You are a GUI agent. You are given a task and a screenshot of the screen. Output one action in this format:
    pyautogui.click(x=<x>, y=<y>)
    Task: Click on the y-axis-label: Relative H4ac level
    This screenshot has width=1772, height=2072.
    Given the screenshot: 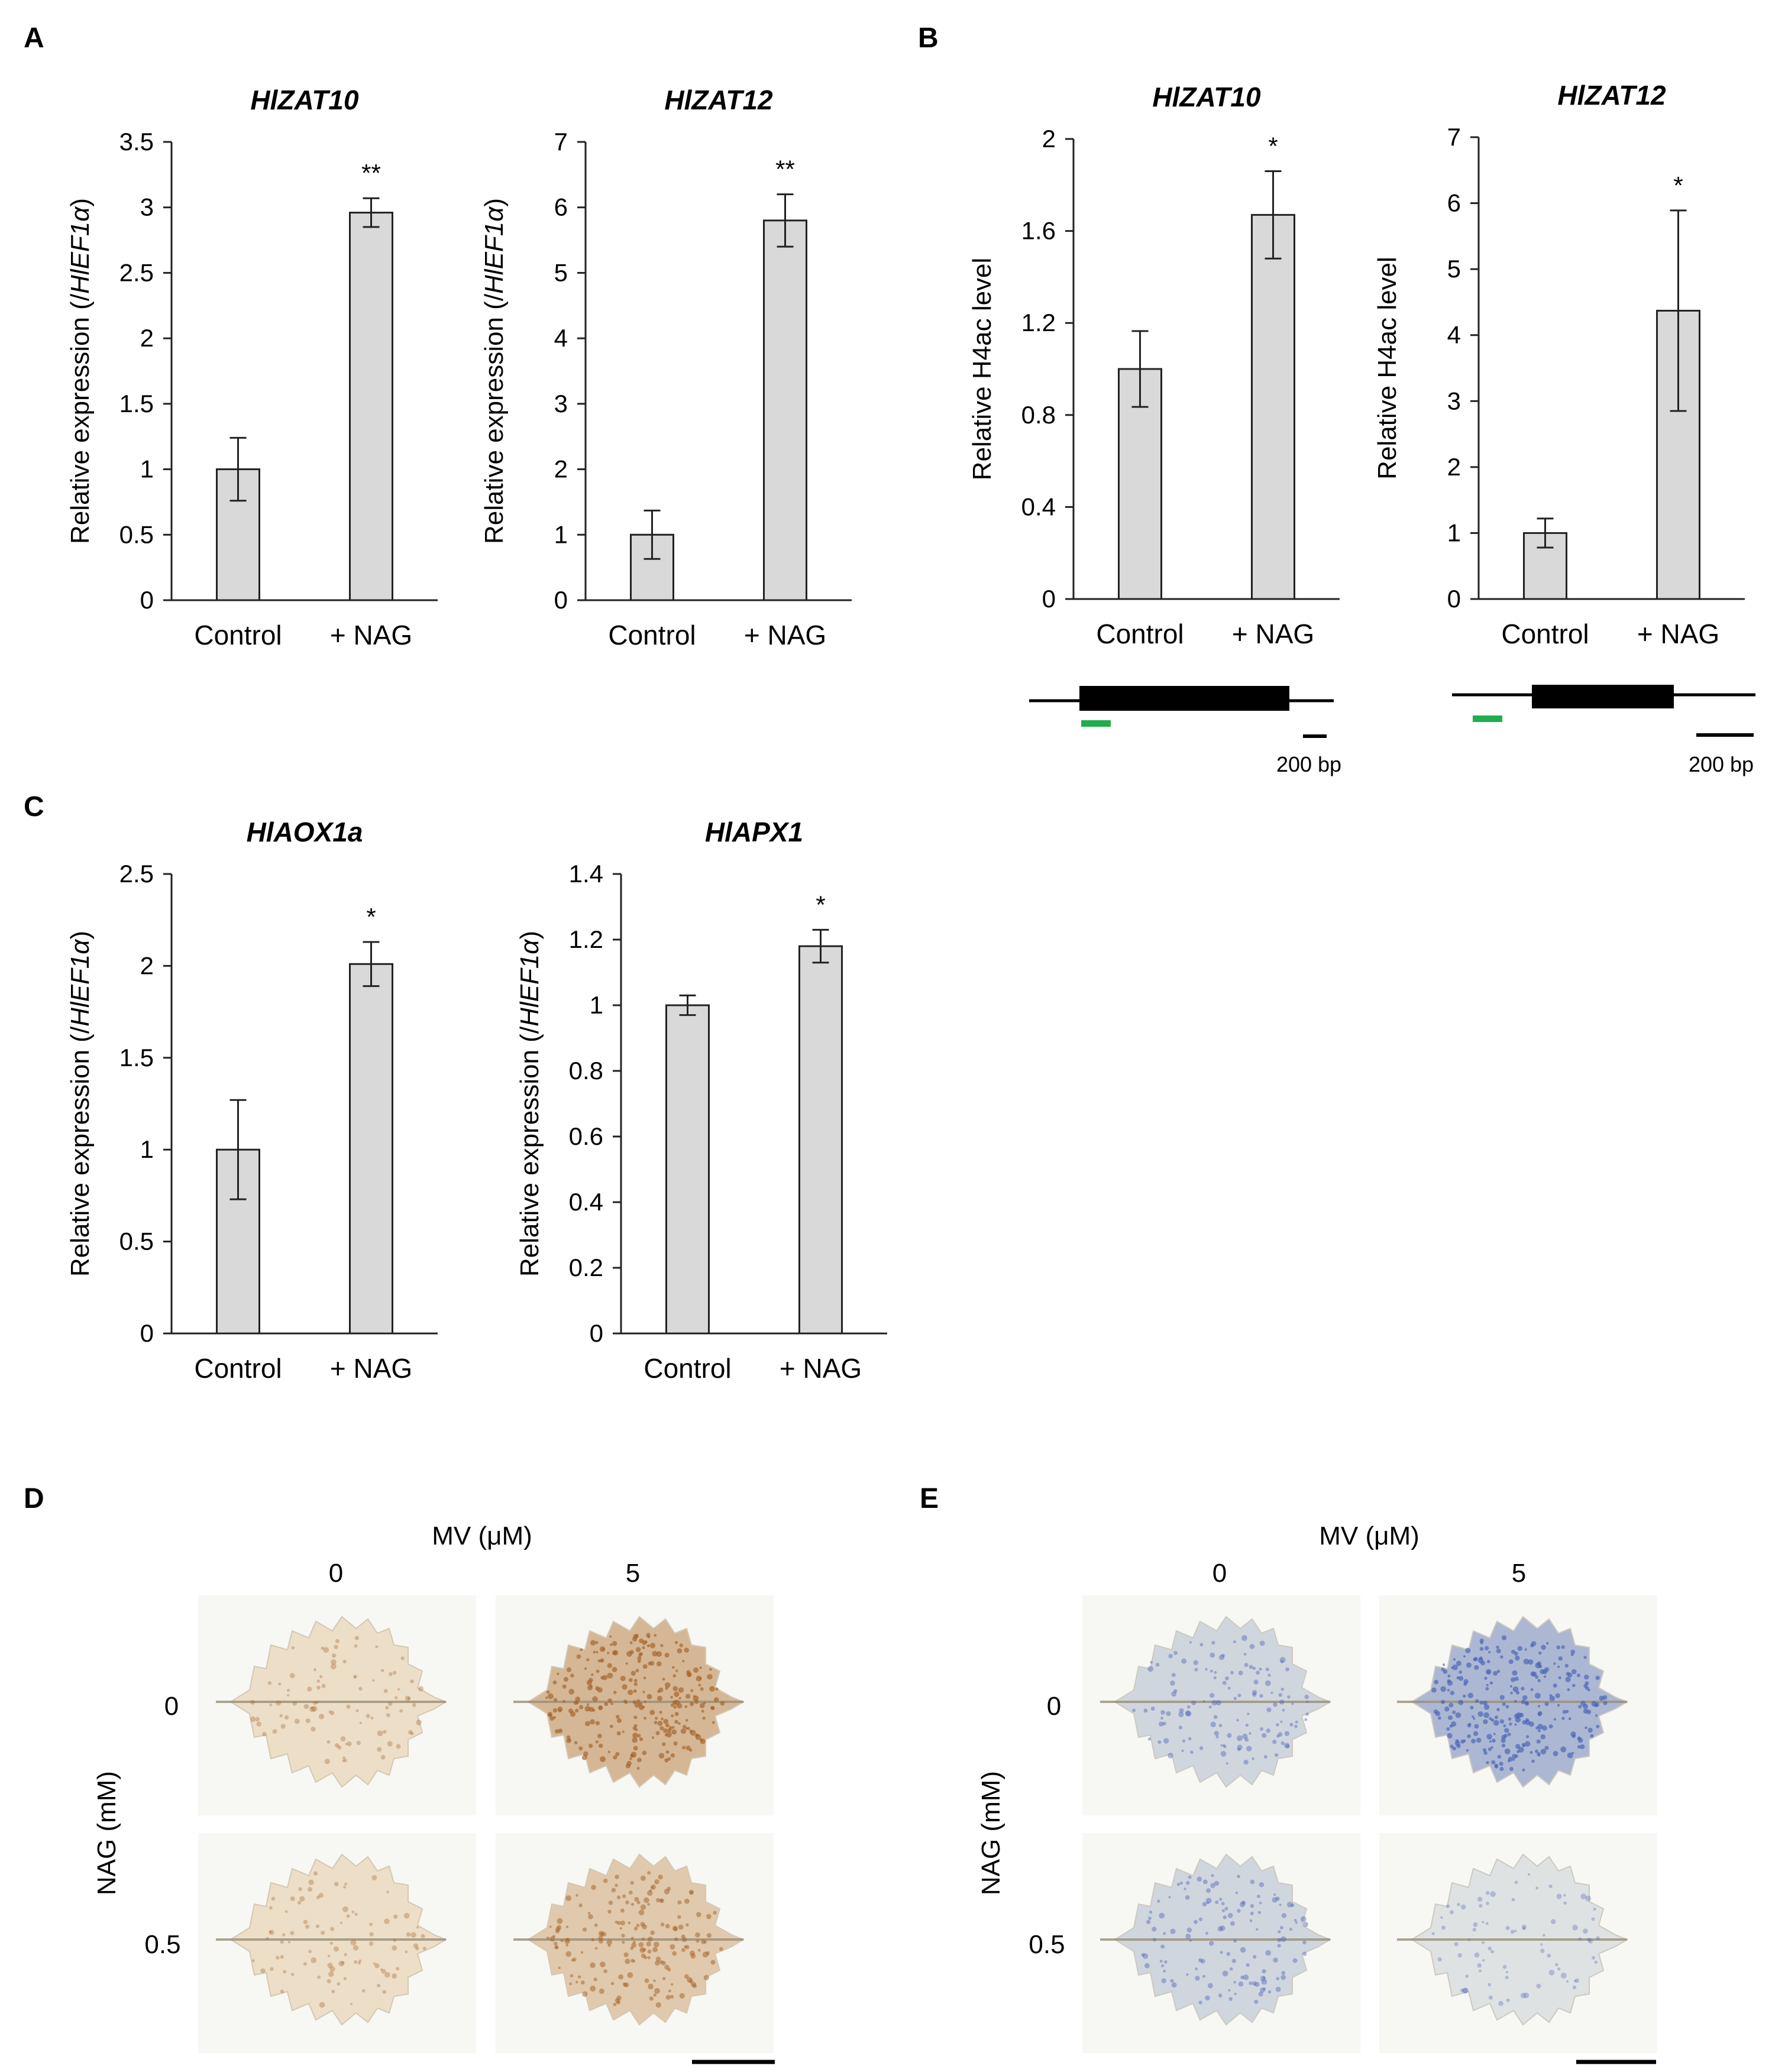 What is the action you would take?
    pyautogui.click(x=982, y=369)
    